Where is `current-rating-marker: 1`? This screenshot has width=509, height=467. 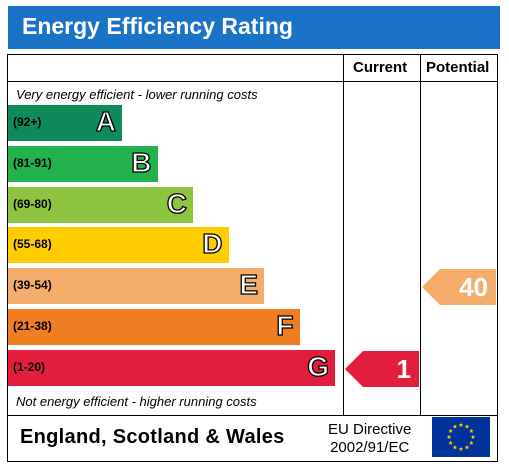
current-rating-marker: 1 is located at coordinates (382, 368).